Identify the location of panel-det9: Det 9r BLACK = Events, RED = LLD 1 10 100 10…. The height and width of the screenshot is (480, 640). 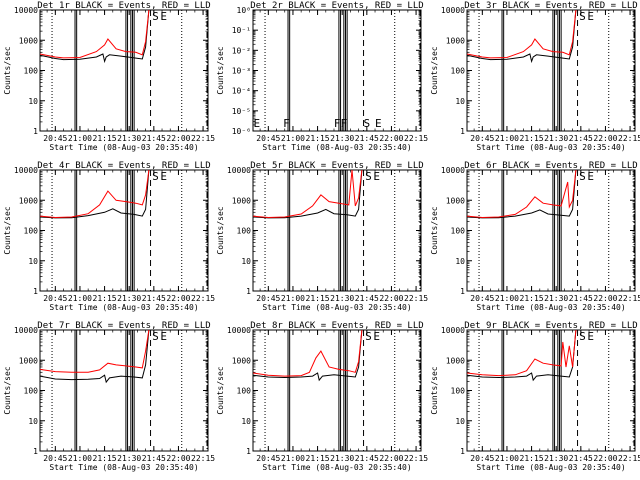
(535, 396).